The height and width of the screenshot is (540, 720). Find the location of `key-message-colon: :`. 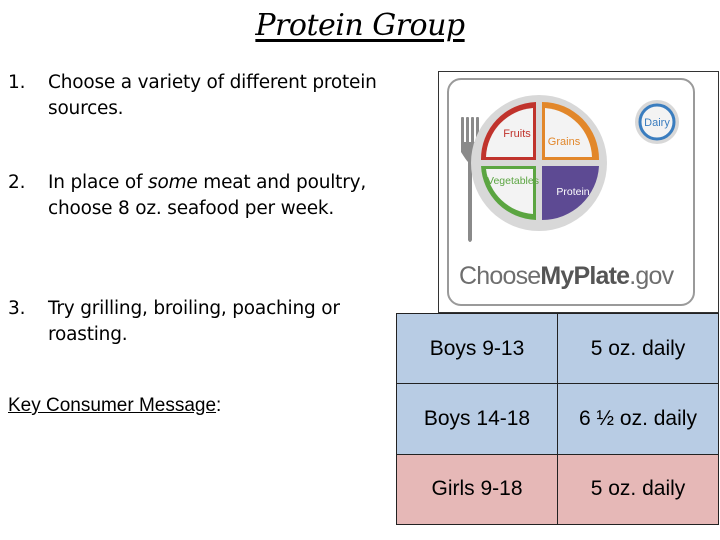

key-message-colon: : is located at coordinates (219, 405).